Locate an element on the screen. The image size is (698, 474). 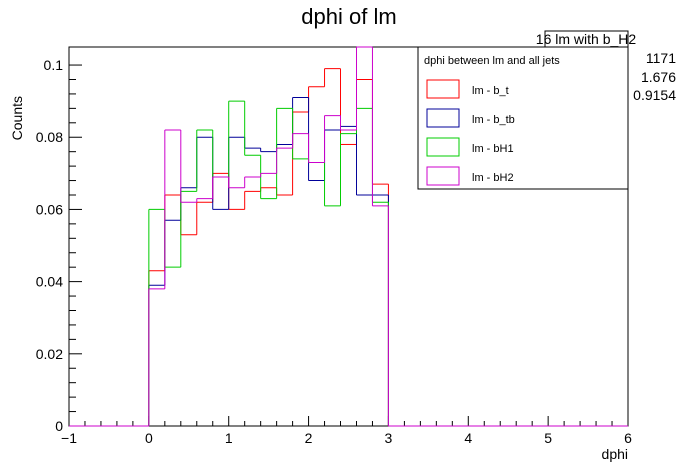
y-axis-label: Counts is located at coordinates (17, 118).